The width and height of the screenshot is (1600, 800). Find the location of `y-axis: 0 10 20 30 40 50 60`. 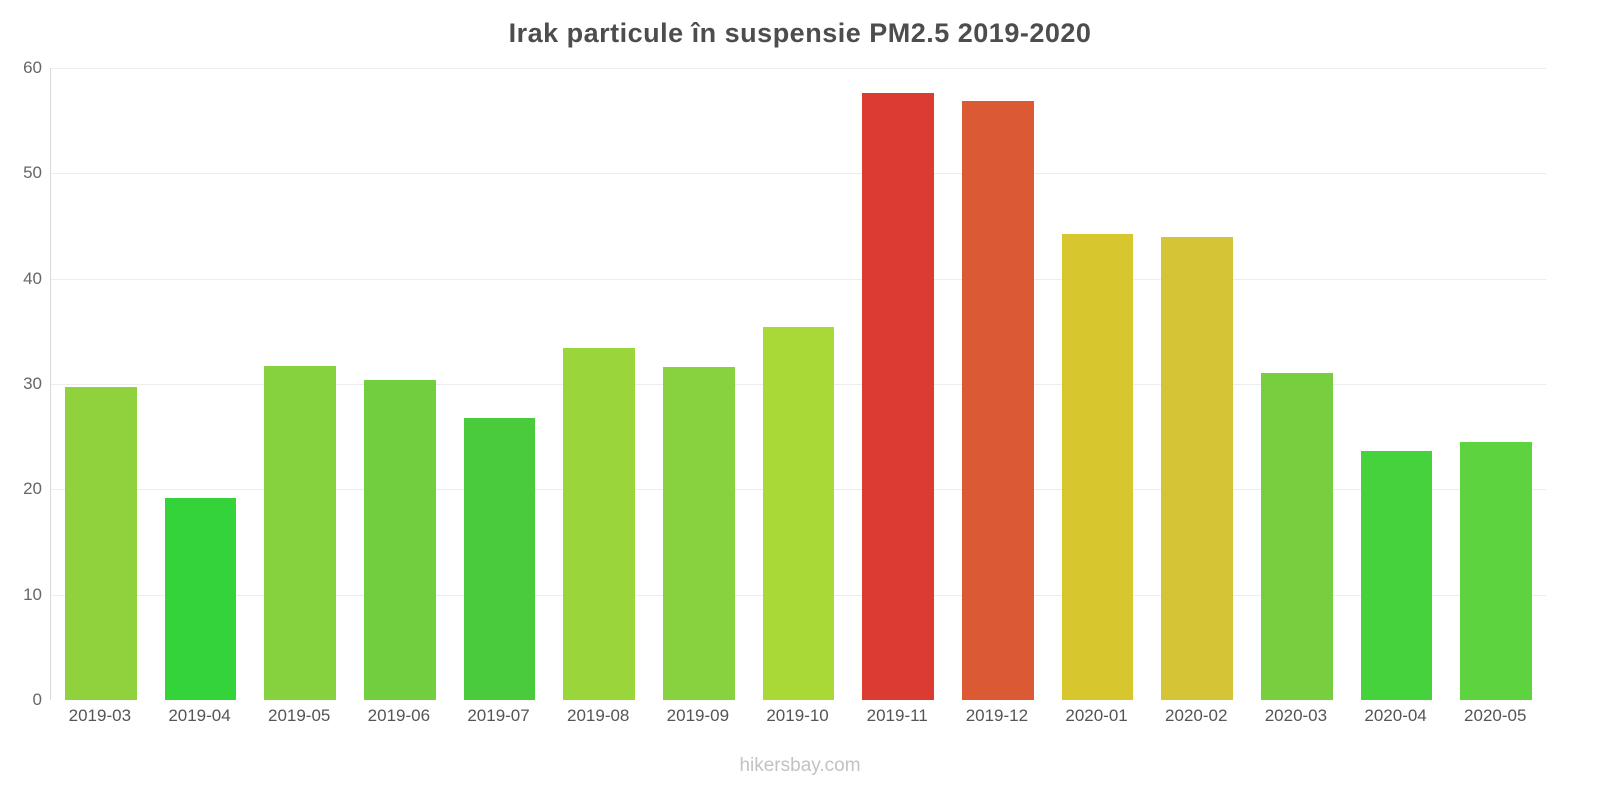

y-axis: 0 10 20 30 40 50 60 is located at coordinates (21, 383).